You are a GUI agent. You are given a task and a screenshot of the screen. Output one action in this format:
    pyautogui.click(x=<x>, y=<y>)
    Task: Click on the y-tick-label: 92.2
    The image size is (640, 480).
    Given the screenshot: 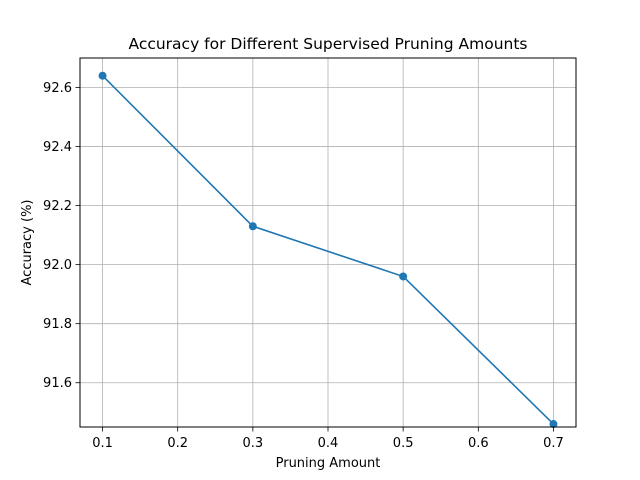 What is the action you would take?
    pyautogui.click(x=57, y=206)
    